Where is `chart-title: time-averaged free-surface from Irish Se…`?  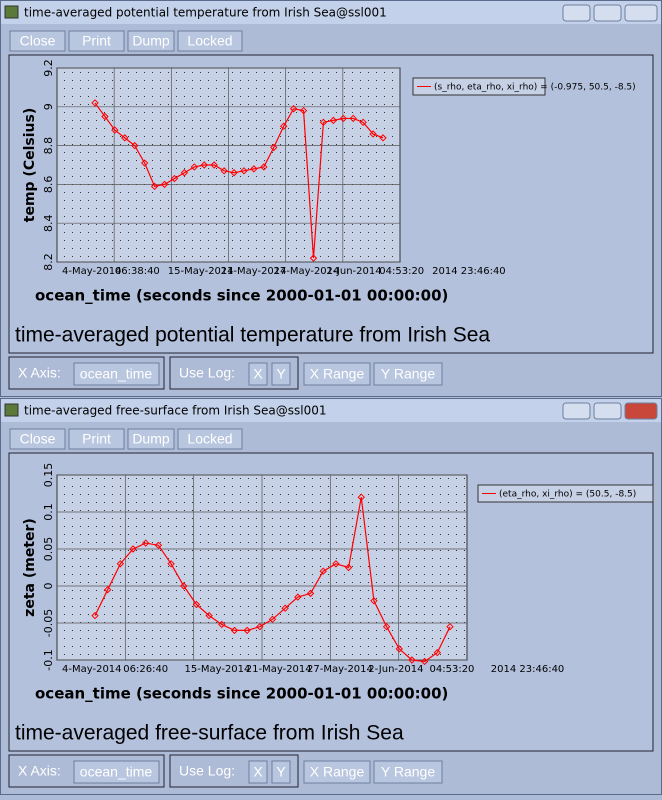
chart-title: time-averaged free-surface from Irish Se… is located at coordinates (209, 733).